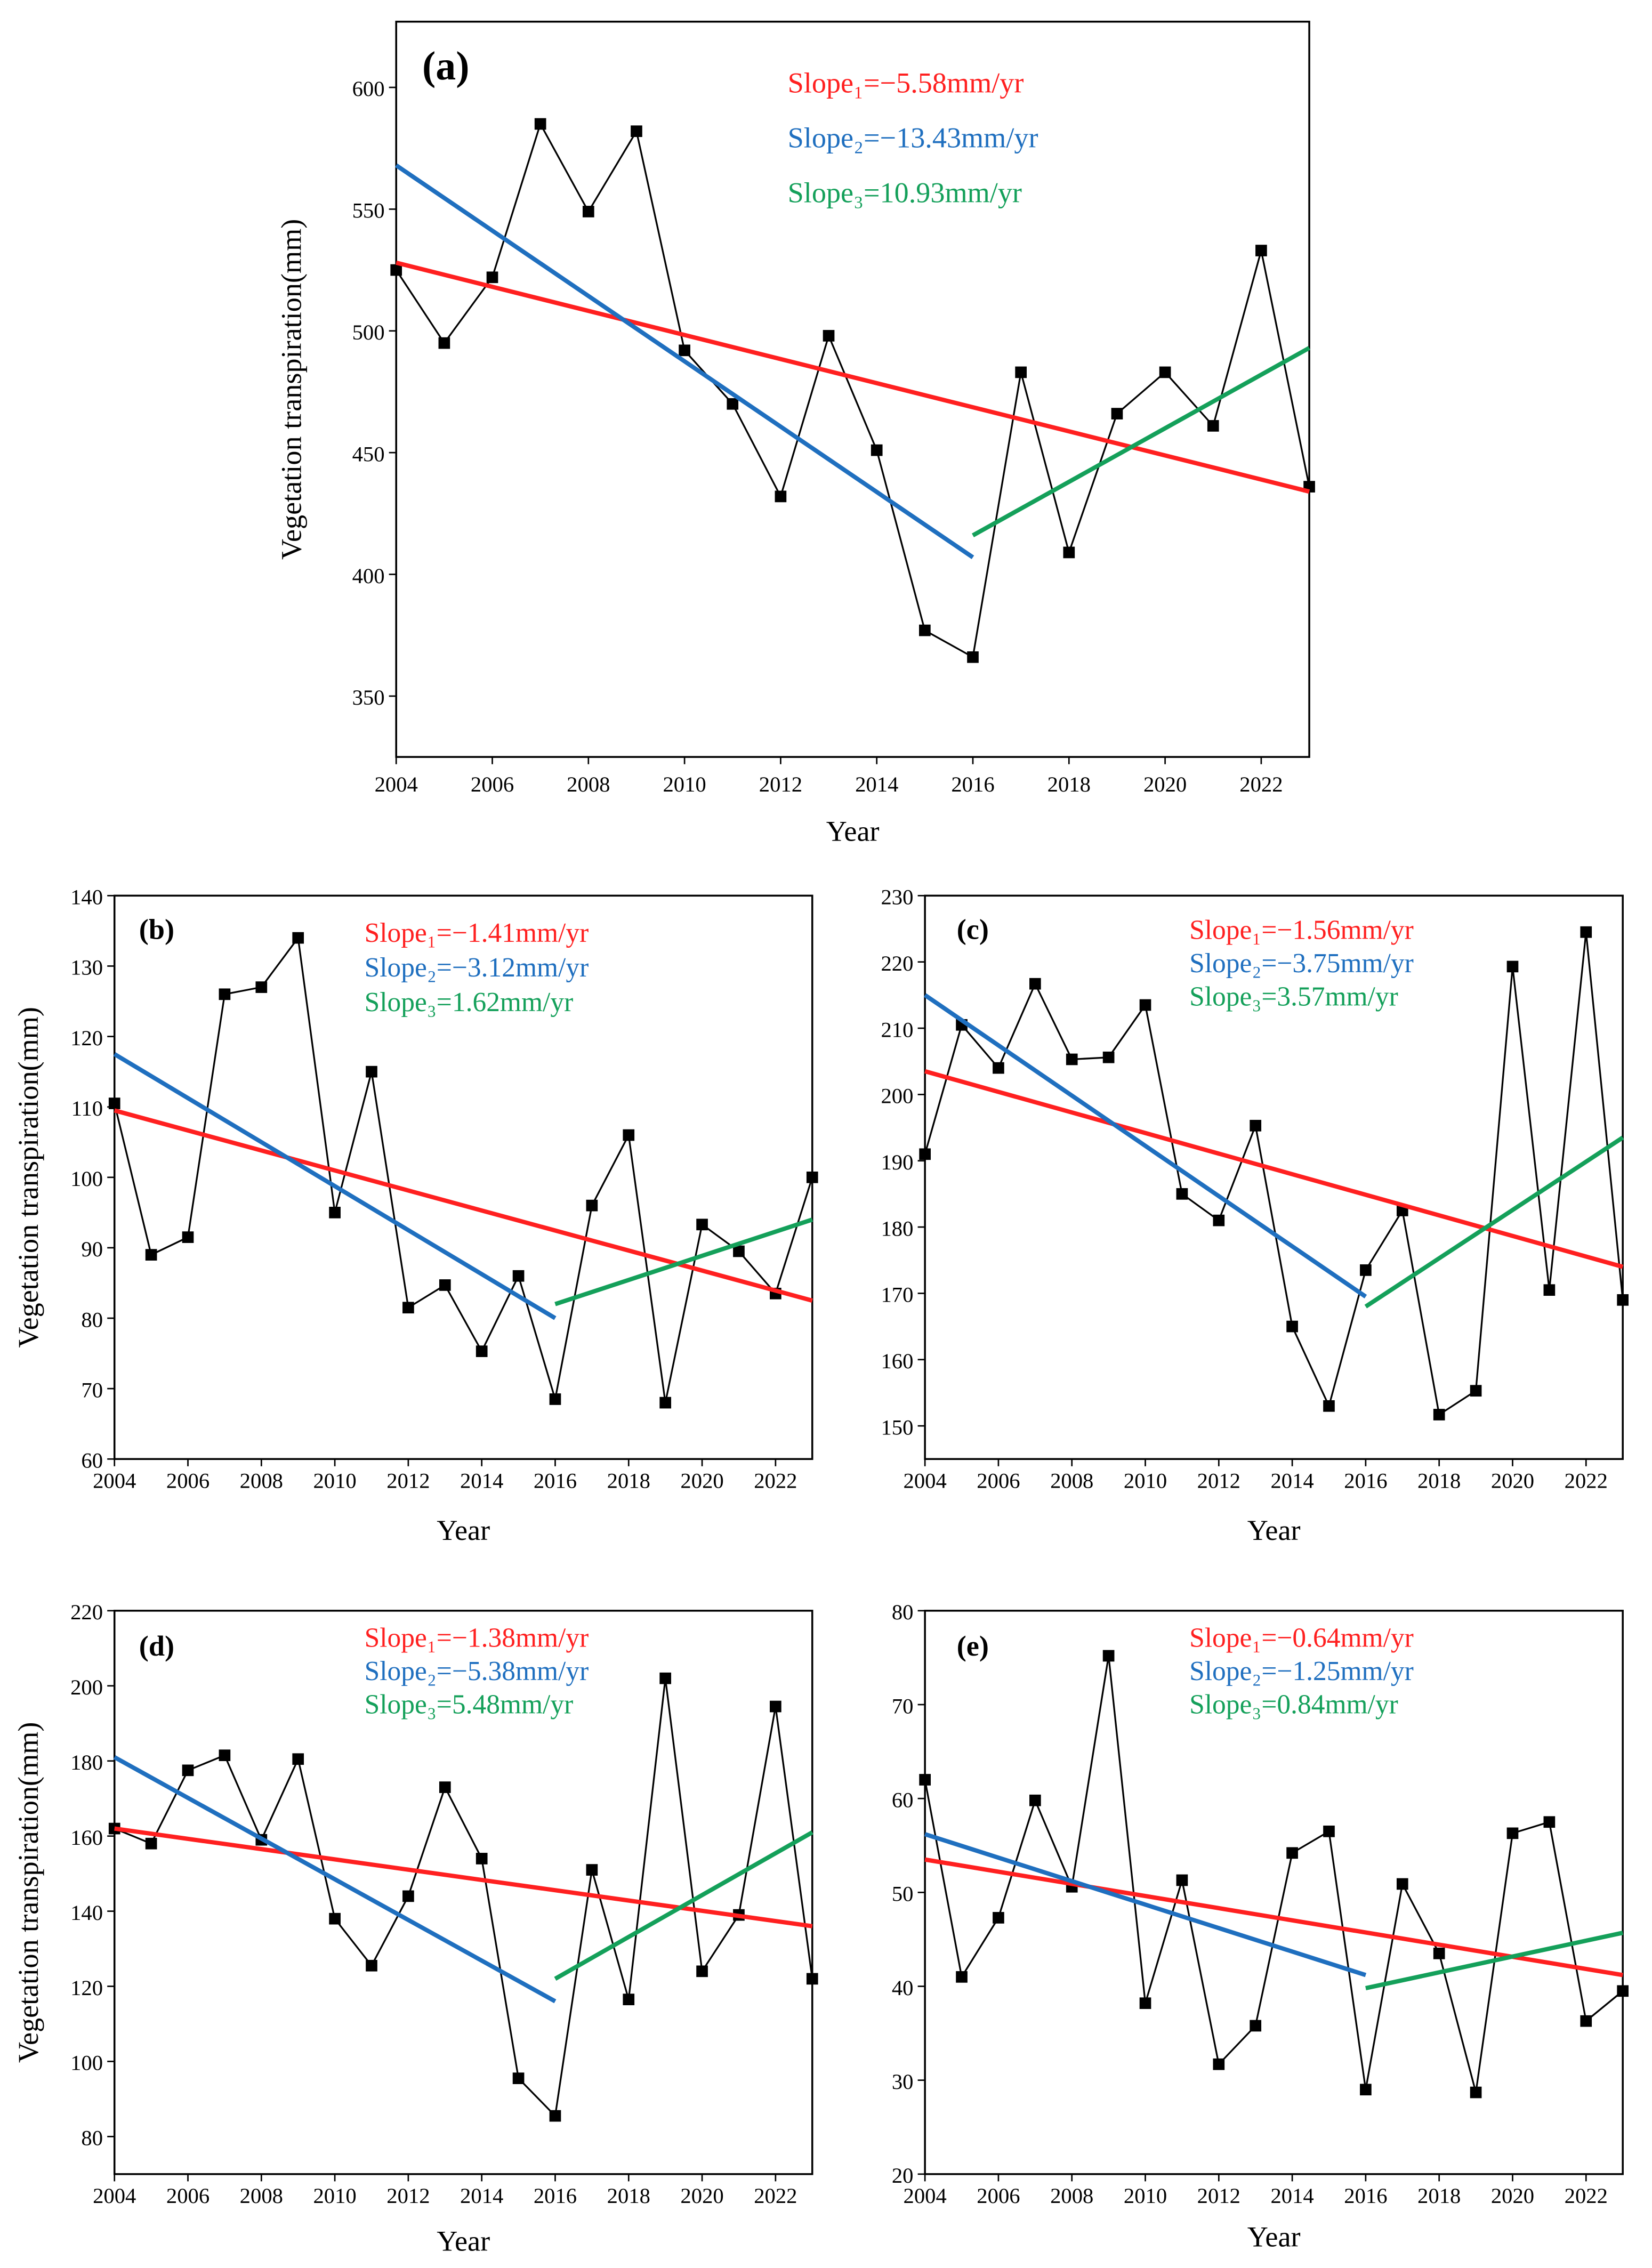 The height and width of the screenshot is (2268, 1652). What do you see at coordinates (973, 1646) in the screenshot?
I see `panel-label: (e)` at bounding box center [973, 1646].